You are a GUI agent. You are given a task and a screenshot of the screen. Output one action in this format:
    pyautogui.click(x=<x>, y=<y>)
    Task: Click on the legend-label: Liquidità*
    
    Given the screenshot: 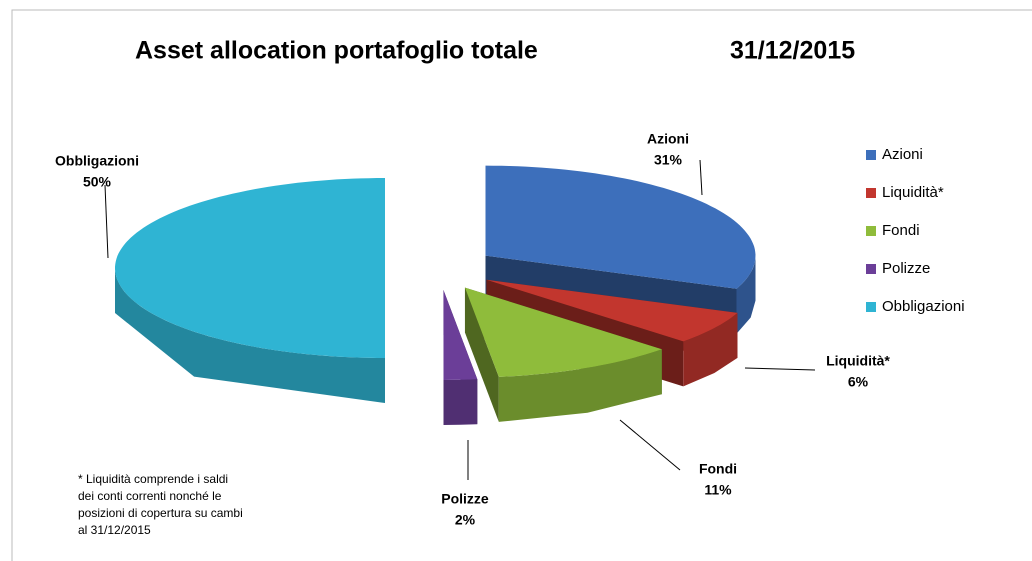 What is the action you would take?
    pyautogui.click(x=913, y=192)
    